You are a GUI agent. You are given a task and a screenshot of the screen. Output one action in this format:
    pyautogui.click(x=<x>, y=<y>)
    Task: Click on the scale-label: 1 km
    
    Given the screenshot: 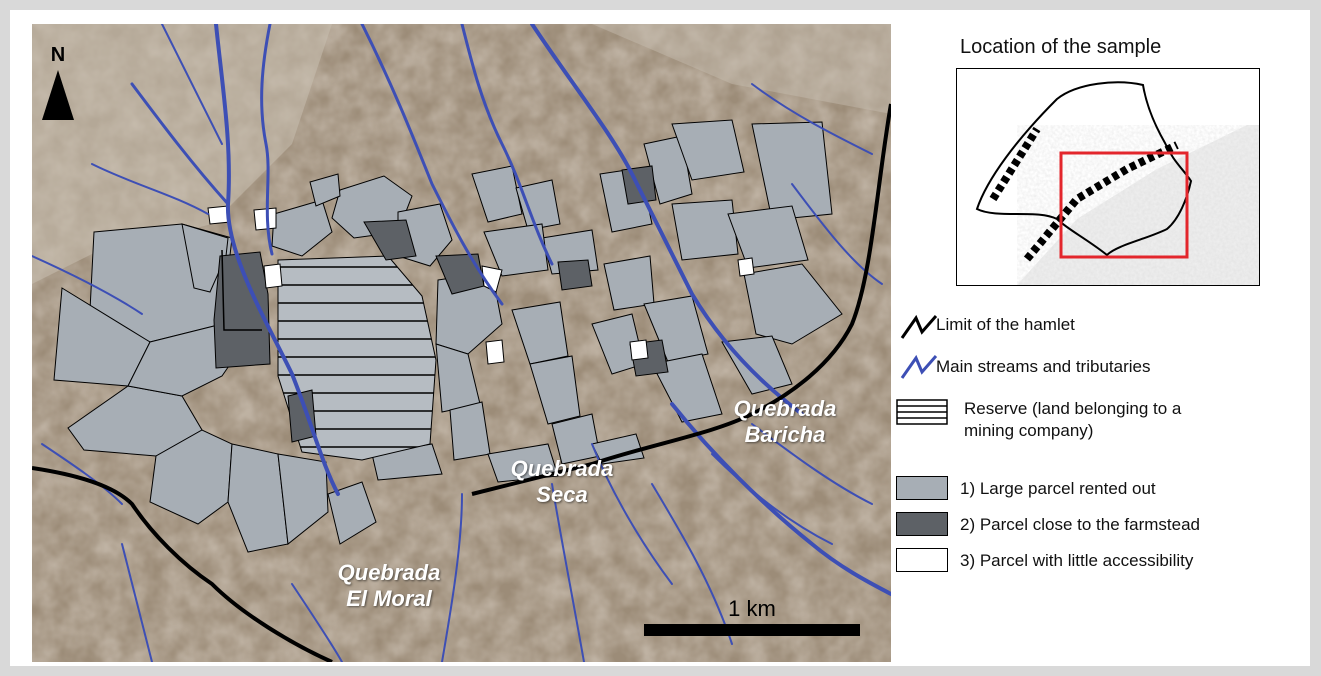 What is the action you would take?
    pyautogui.click(x=752, y=608)
    